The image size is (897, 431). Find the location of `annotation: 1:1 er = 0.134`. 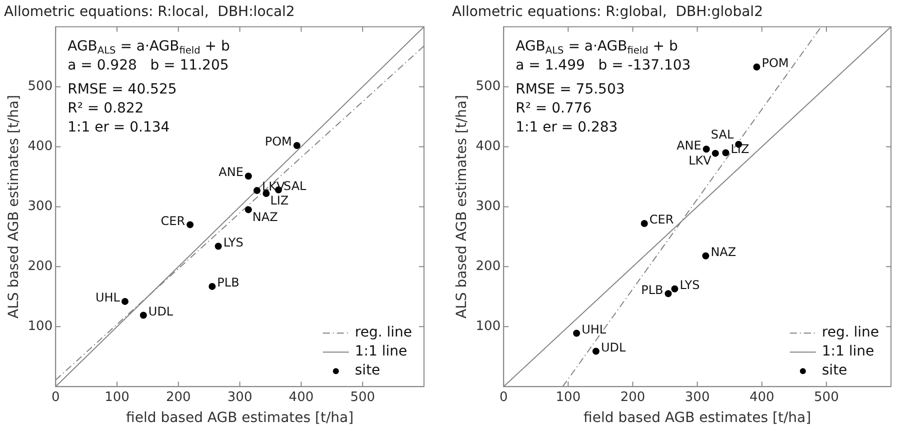

annotation: 1:1 er = 0.134 is located at coordinates (119, 127).